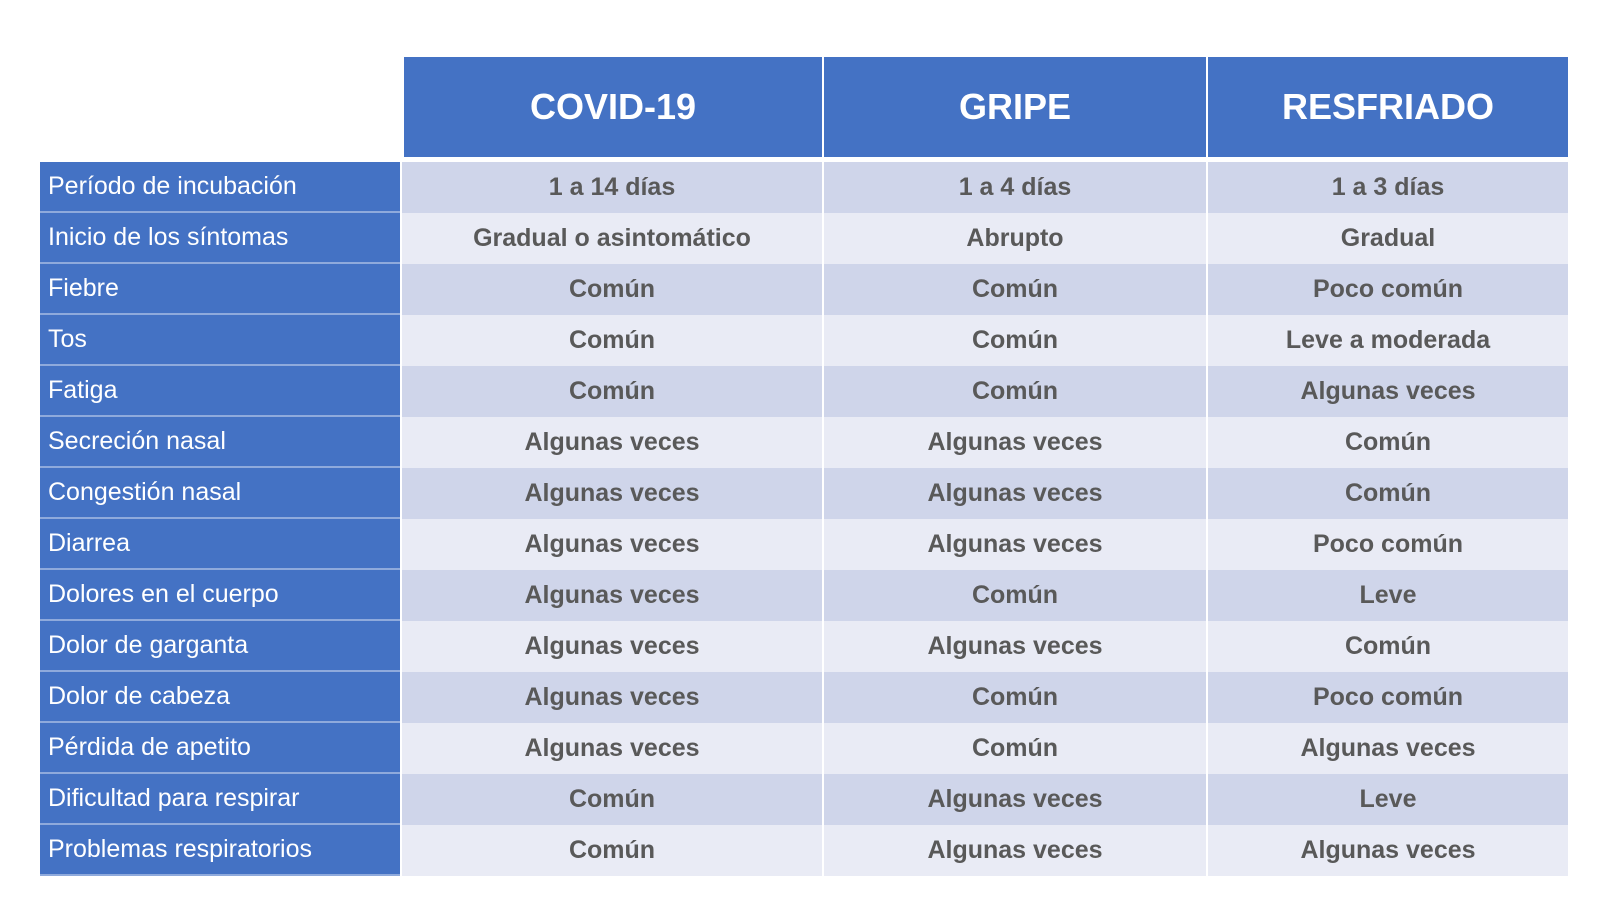 The image size is (1600, 900). Describe the element at coordinates (220, 595) in the screenshot. I see `row-label: Dolores en el cuerpo` at that location.